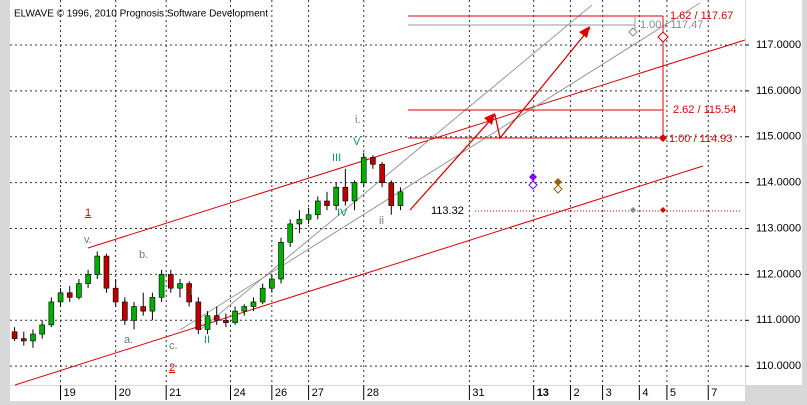  What do you see at coordinates (281, 393) in the screenshot?
I see `x-tick-label: 26` at bounding box center [281, 393].